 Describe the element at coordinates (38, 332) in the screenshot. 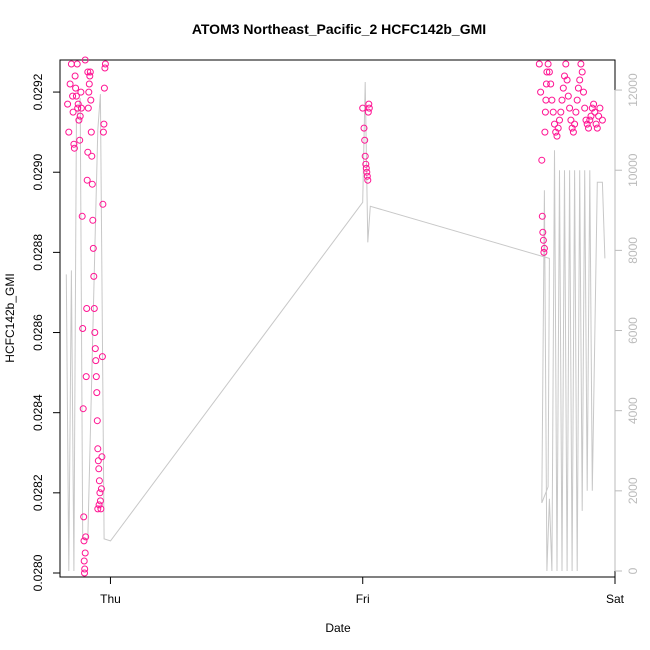

I see `y-tick-label: 0.0286` at that location.